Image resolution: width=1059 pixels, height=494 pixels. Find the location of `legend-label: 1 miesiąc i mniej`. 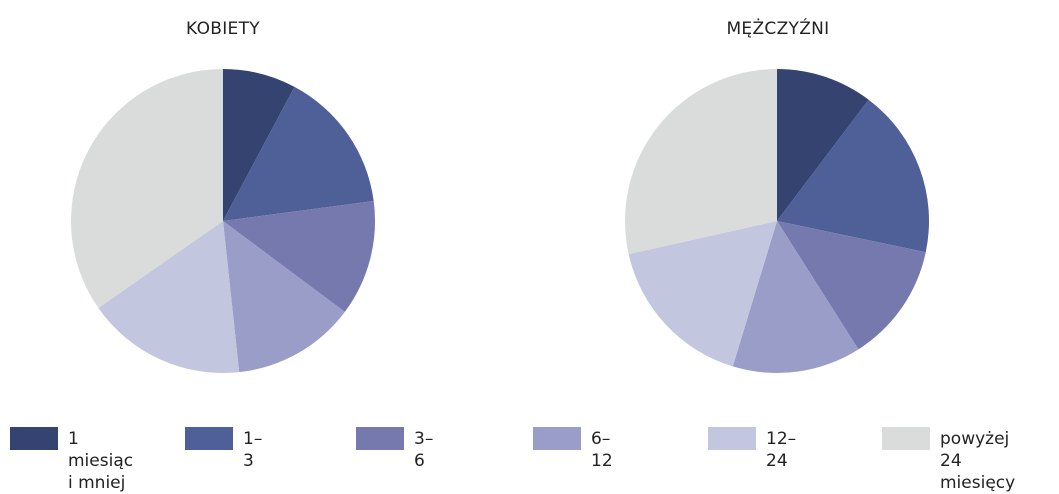

legend-label: 1 miesiąc i mniej is located at coordinates (101, 461).